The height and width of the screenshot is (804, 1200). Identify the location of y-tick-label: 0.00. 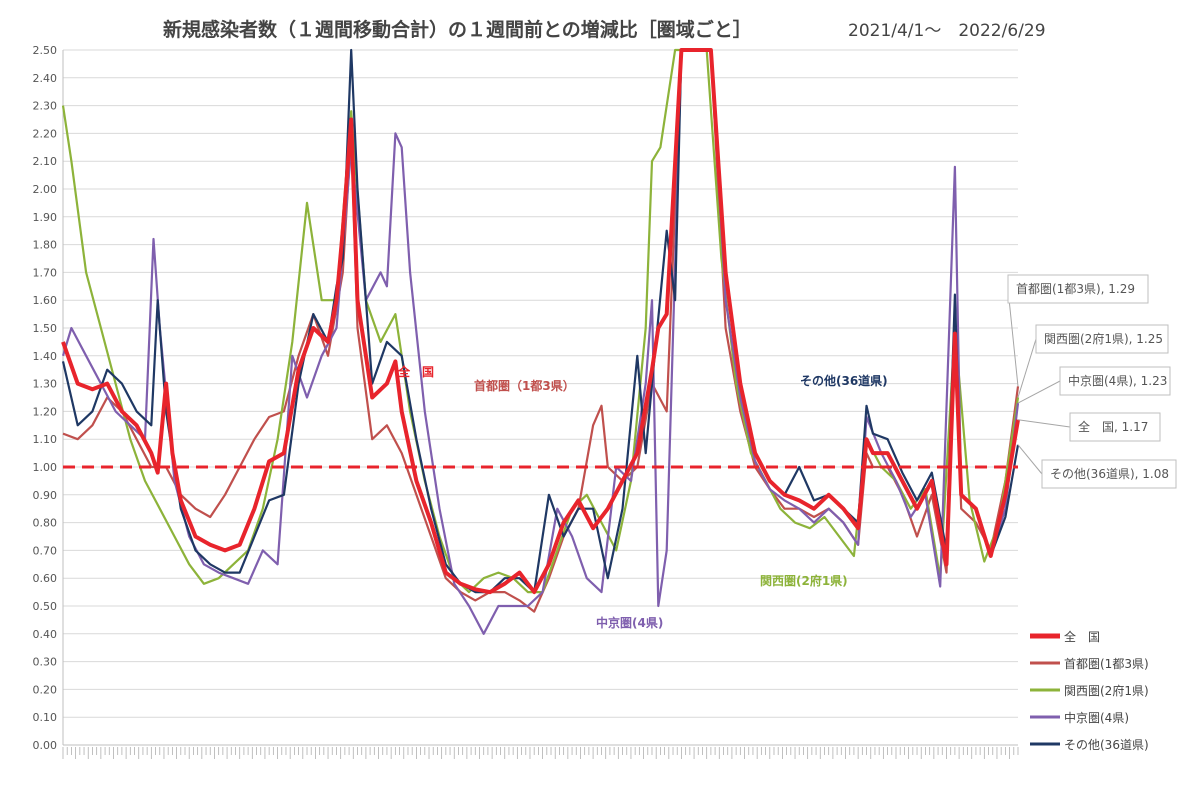
(45, 745).